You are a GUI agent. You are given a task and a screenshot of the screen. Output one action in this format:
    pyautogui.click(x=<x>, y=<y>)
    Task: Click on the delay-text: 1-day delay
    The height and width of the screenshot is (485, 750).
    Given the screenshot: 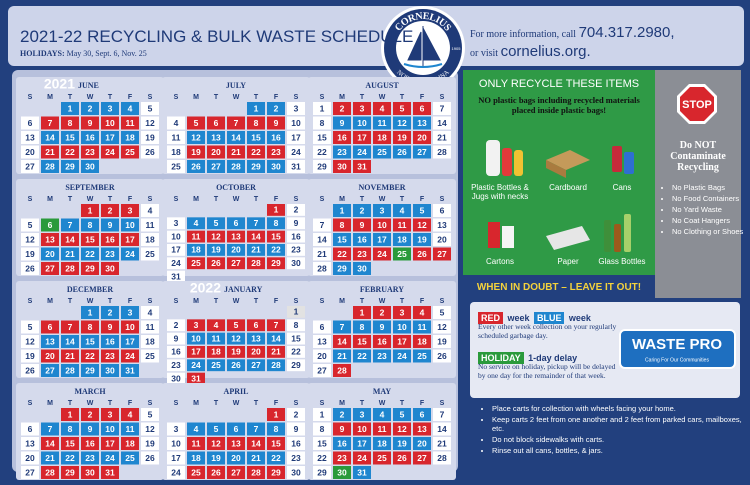 What is the action you would take?
    pyautogui.click(x=553, y=358)
    